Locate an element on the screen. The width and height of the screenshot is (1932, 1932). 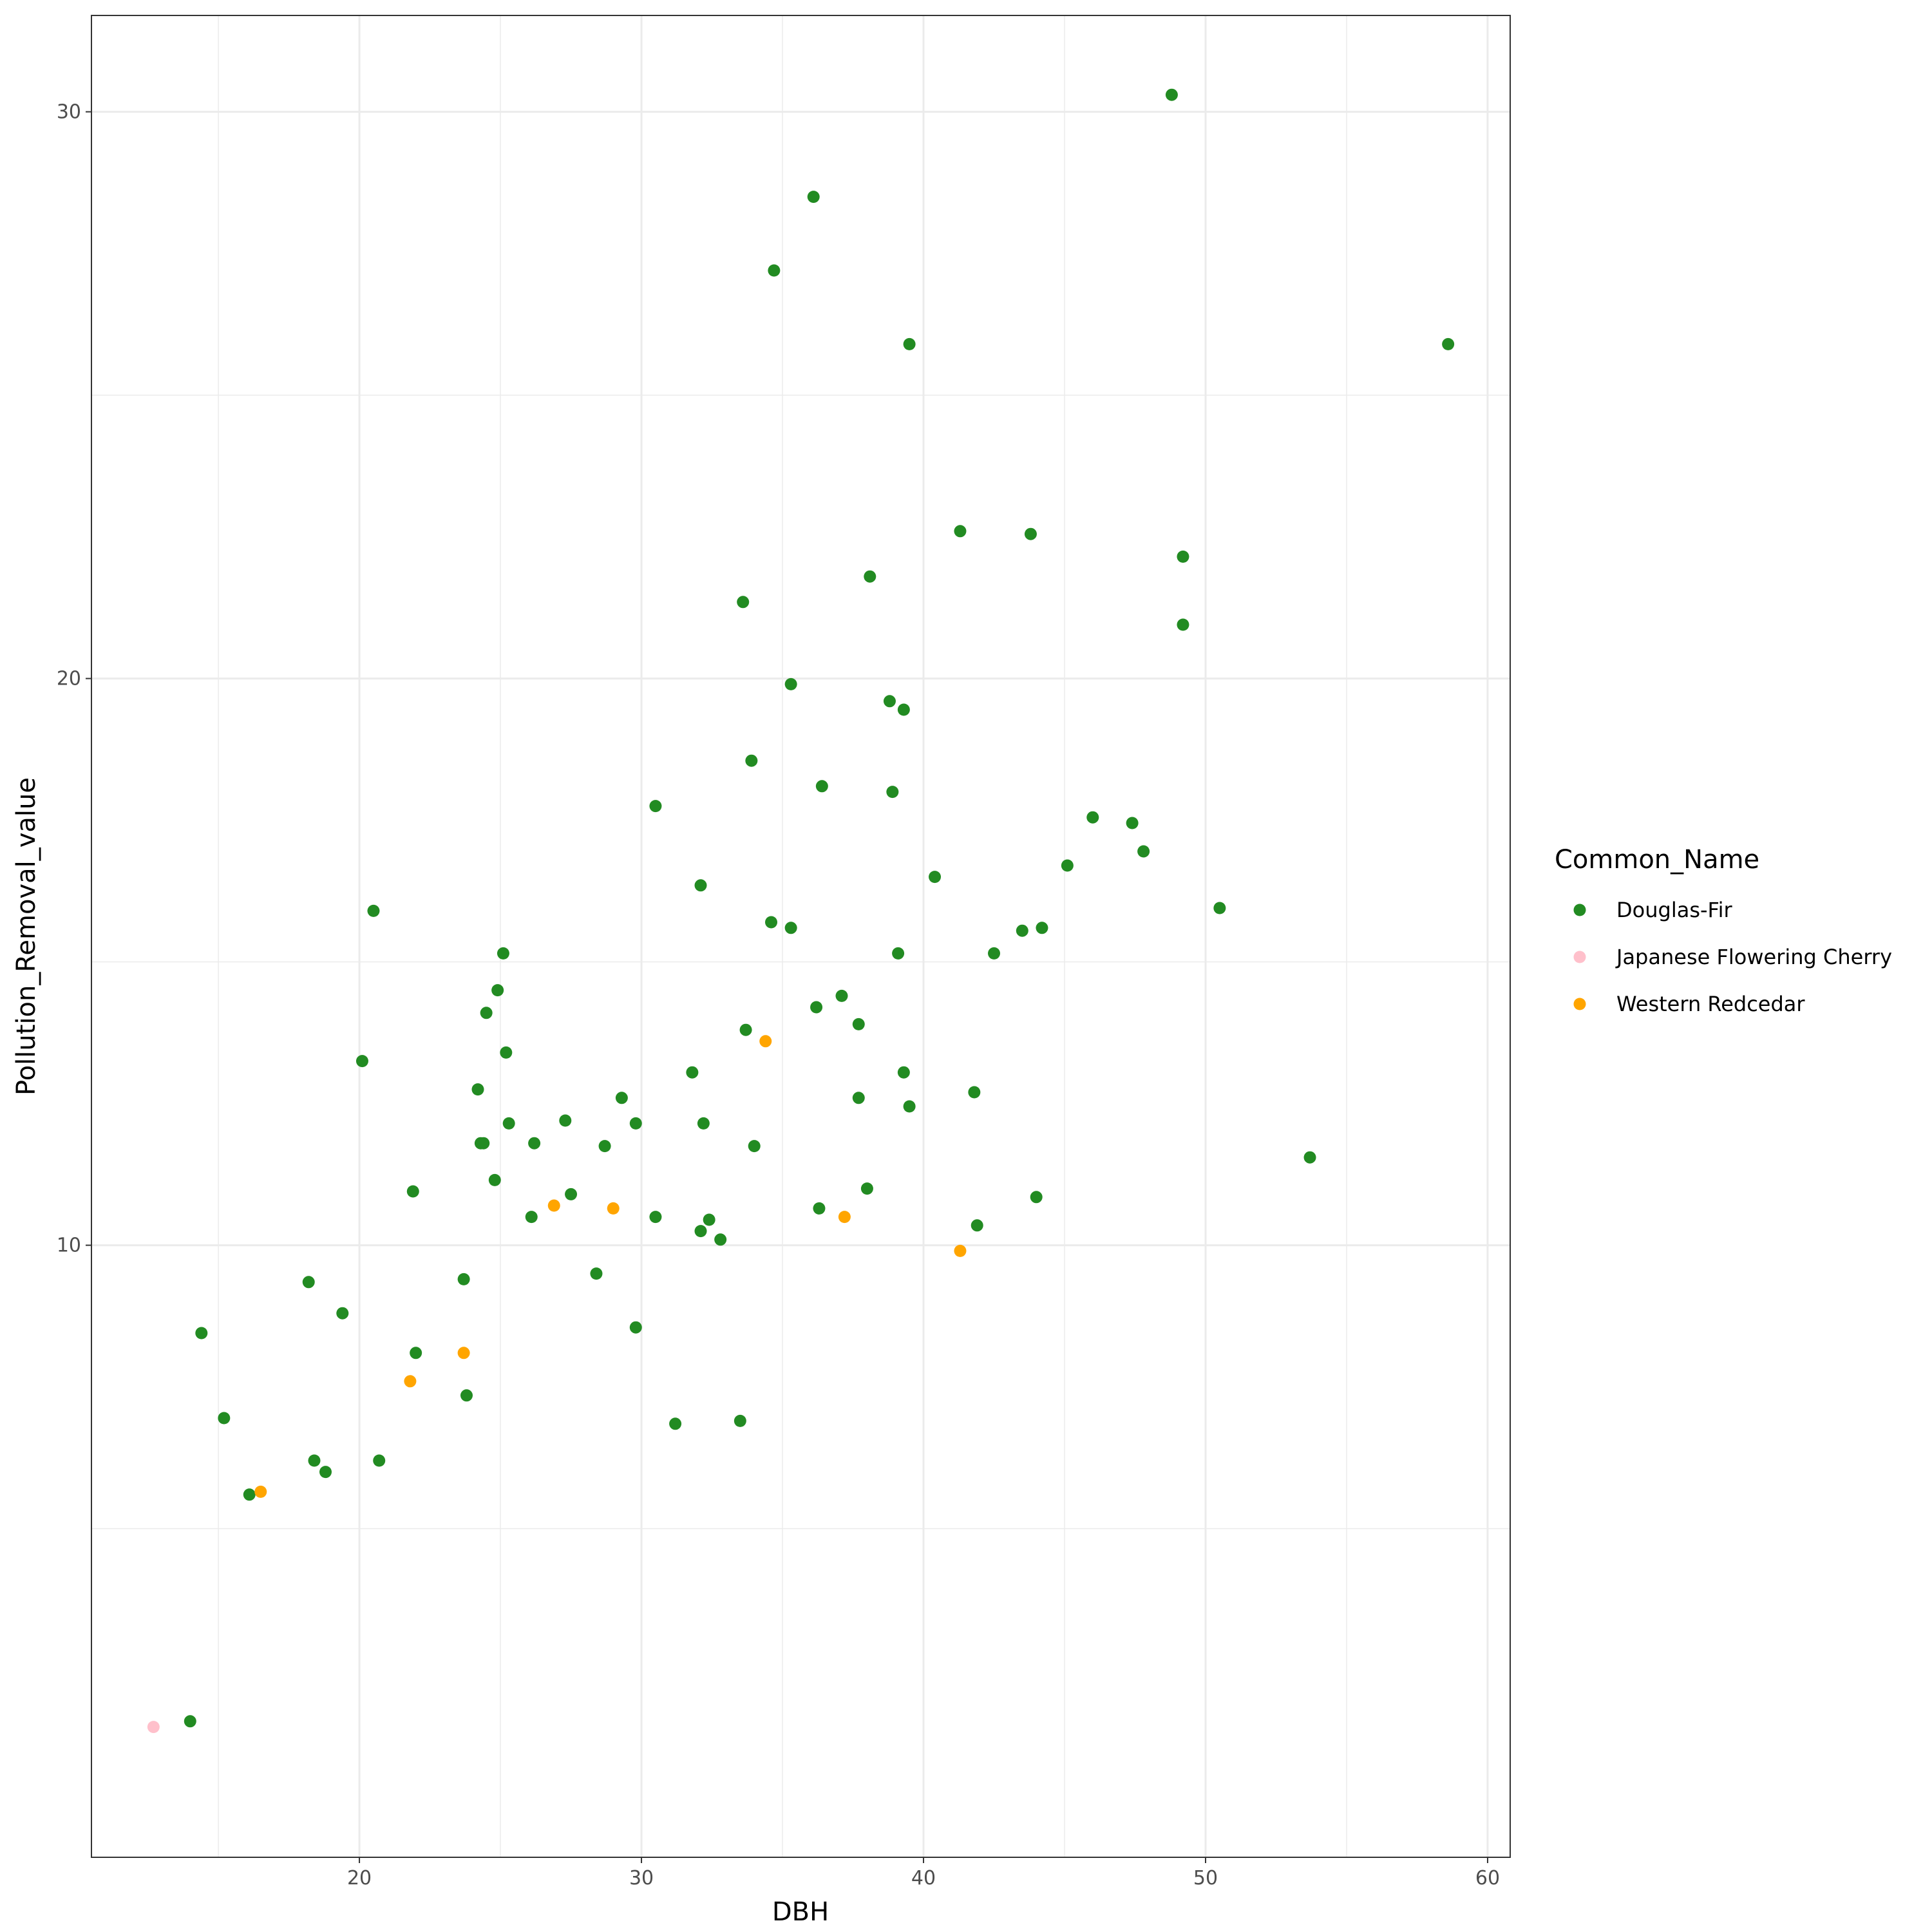
x-tick-label: 20 is located at coordinates (359, 1878).